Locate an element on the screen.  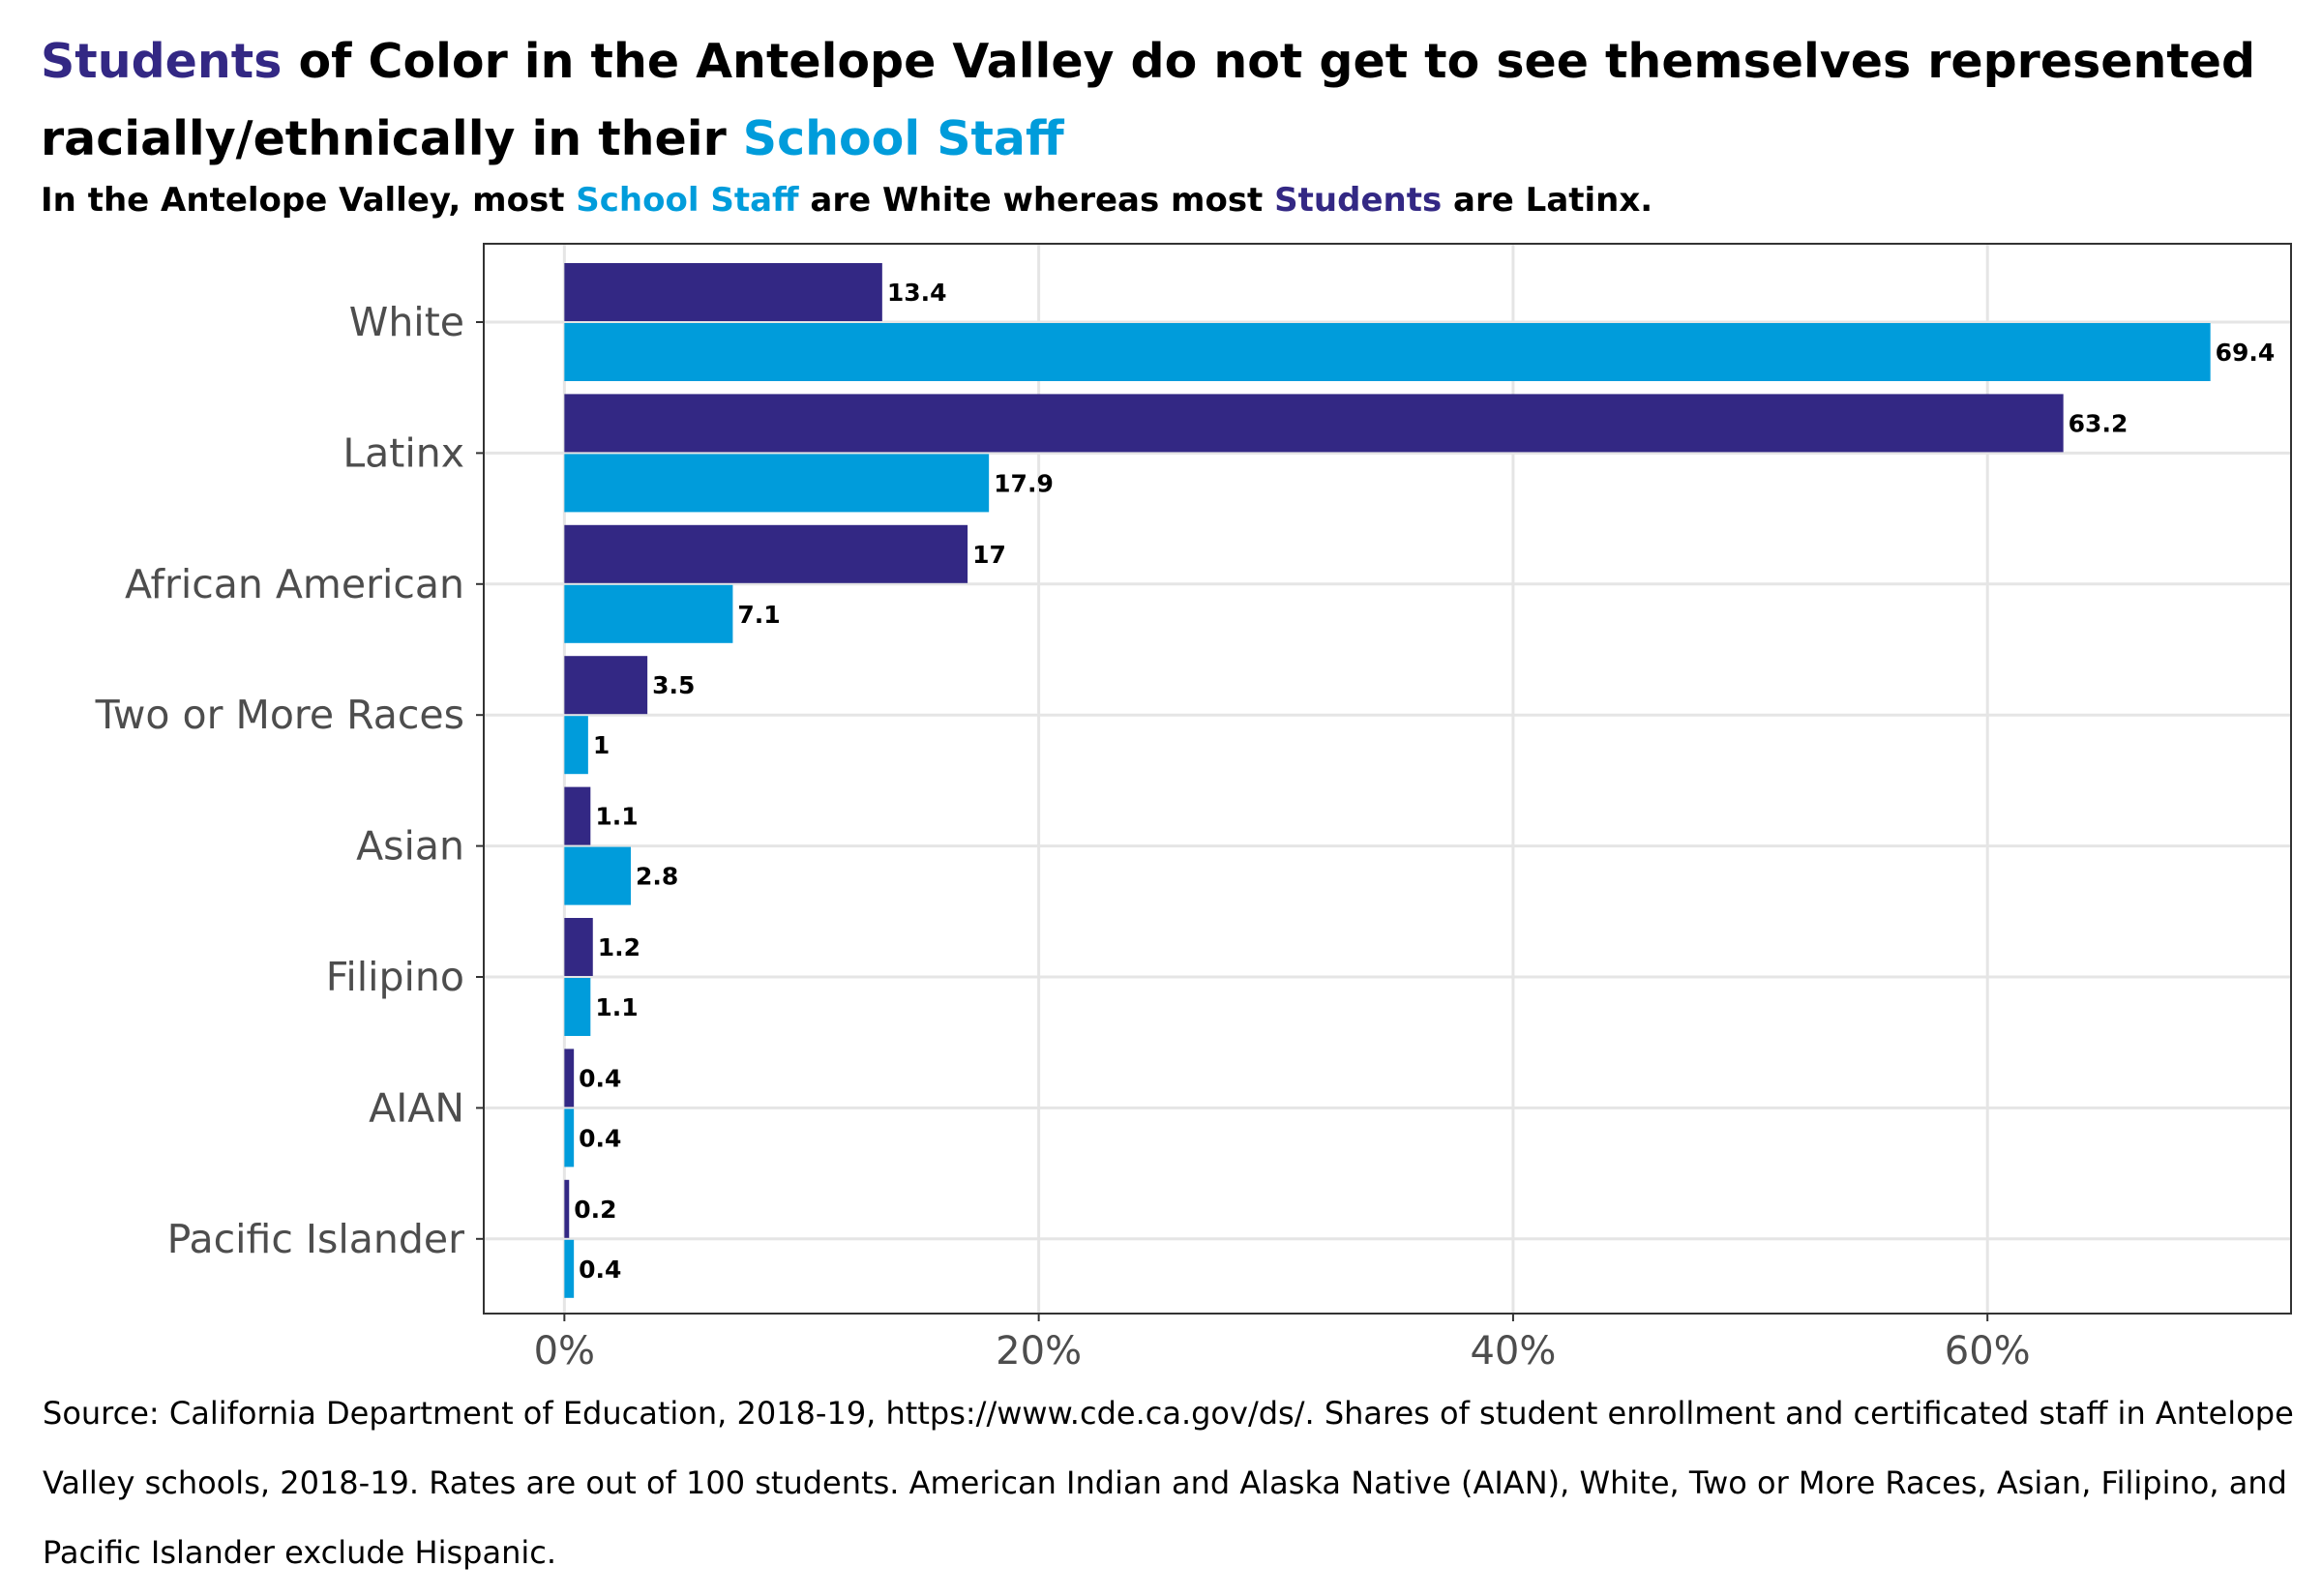
x-tick-label: 60% is located at coordinates (1988, 1351).